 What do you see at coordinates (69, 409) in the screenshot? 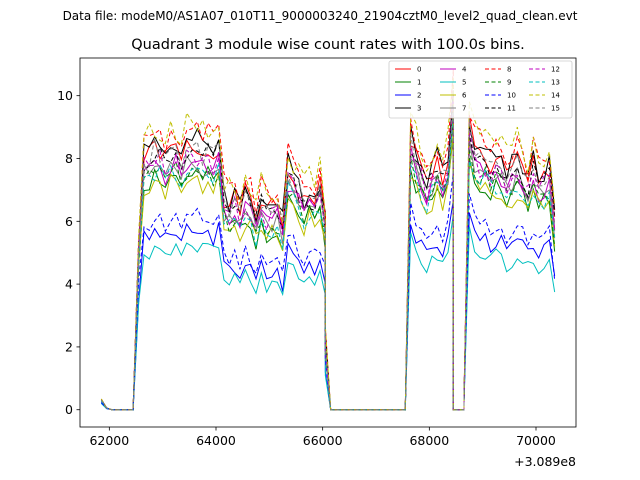
I see `y-tick-label: 0` at bounding box center [69, 409].